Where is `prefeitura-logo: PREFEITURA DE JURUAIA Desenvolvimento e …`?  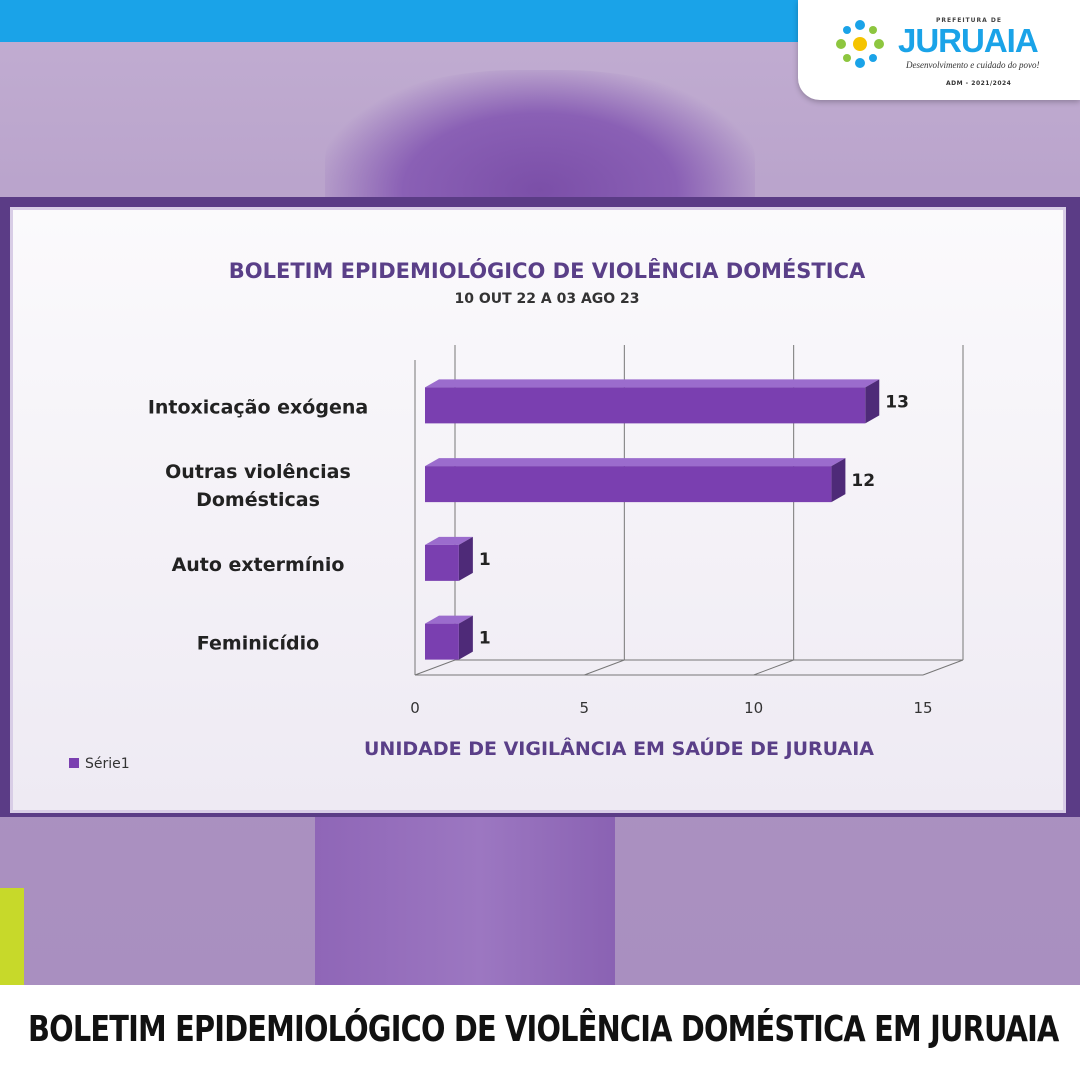
prefeitura-logo: PREFEITURA DE JURUAIA Desenvolvimento e … is located at coordinates (939, 50).